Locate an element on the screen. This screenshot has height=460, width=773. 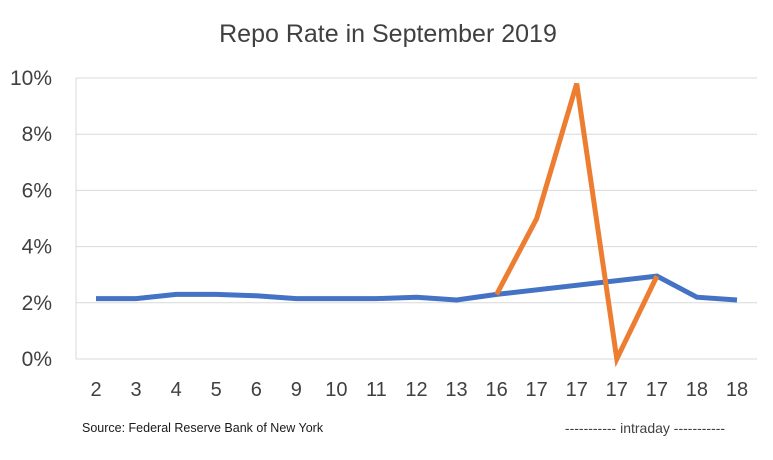
x-tick-label: 9 is located at coordinates (296, 390).